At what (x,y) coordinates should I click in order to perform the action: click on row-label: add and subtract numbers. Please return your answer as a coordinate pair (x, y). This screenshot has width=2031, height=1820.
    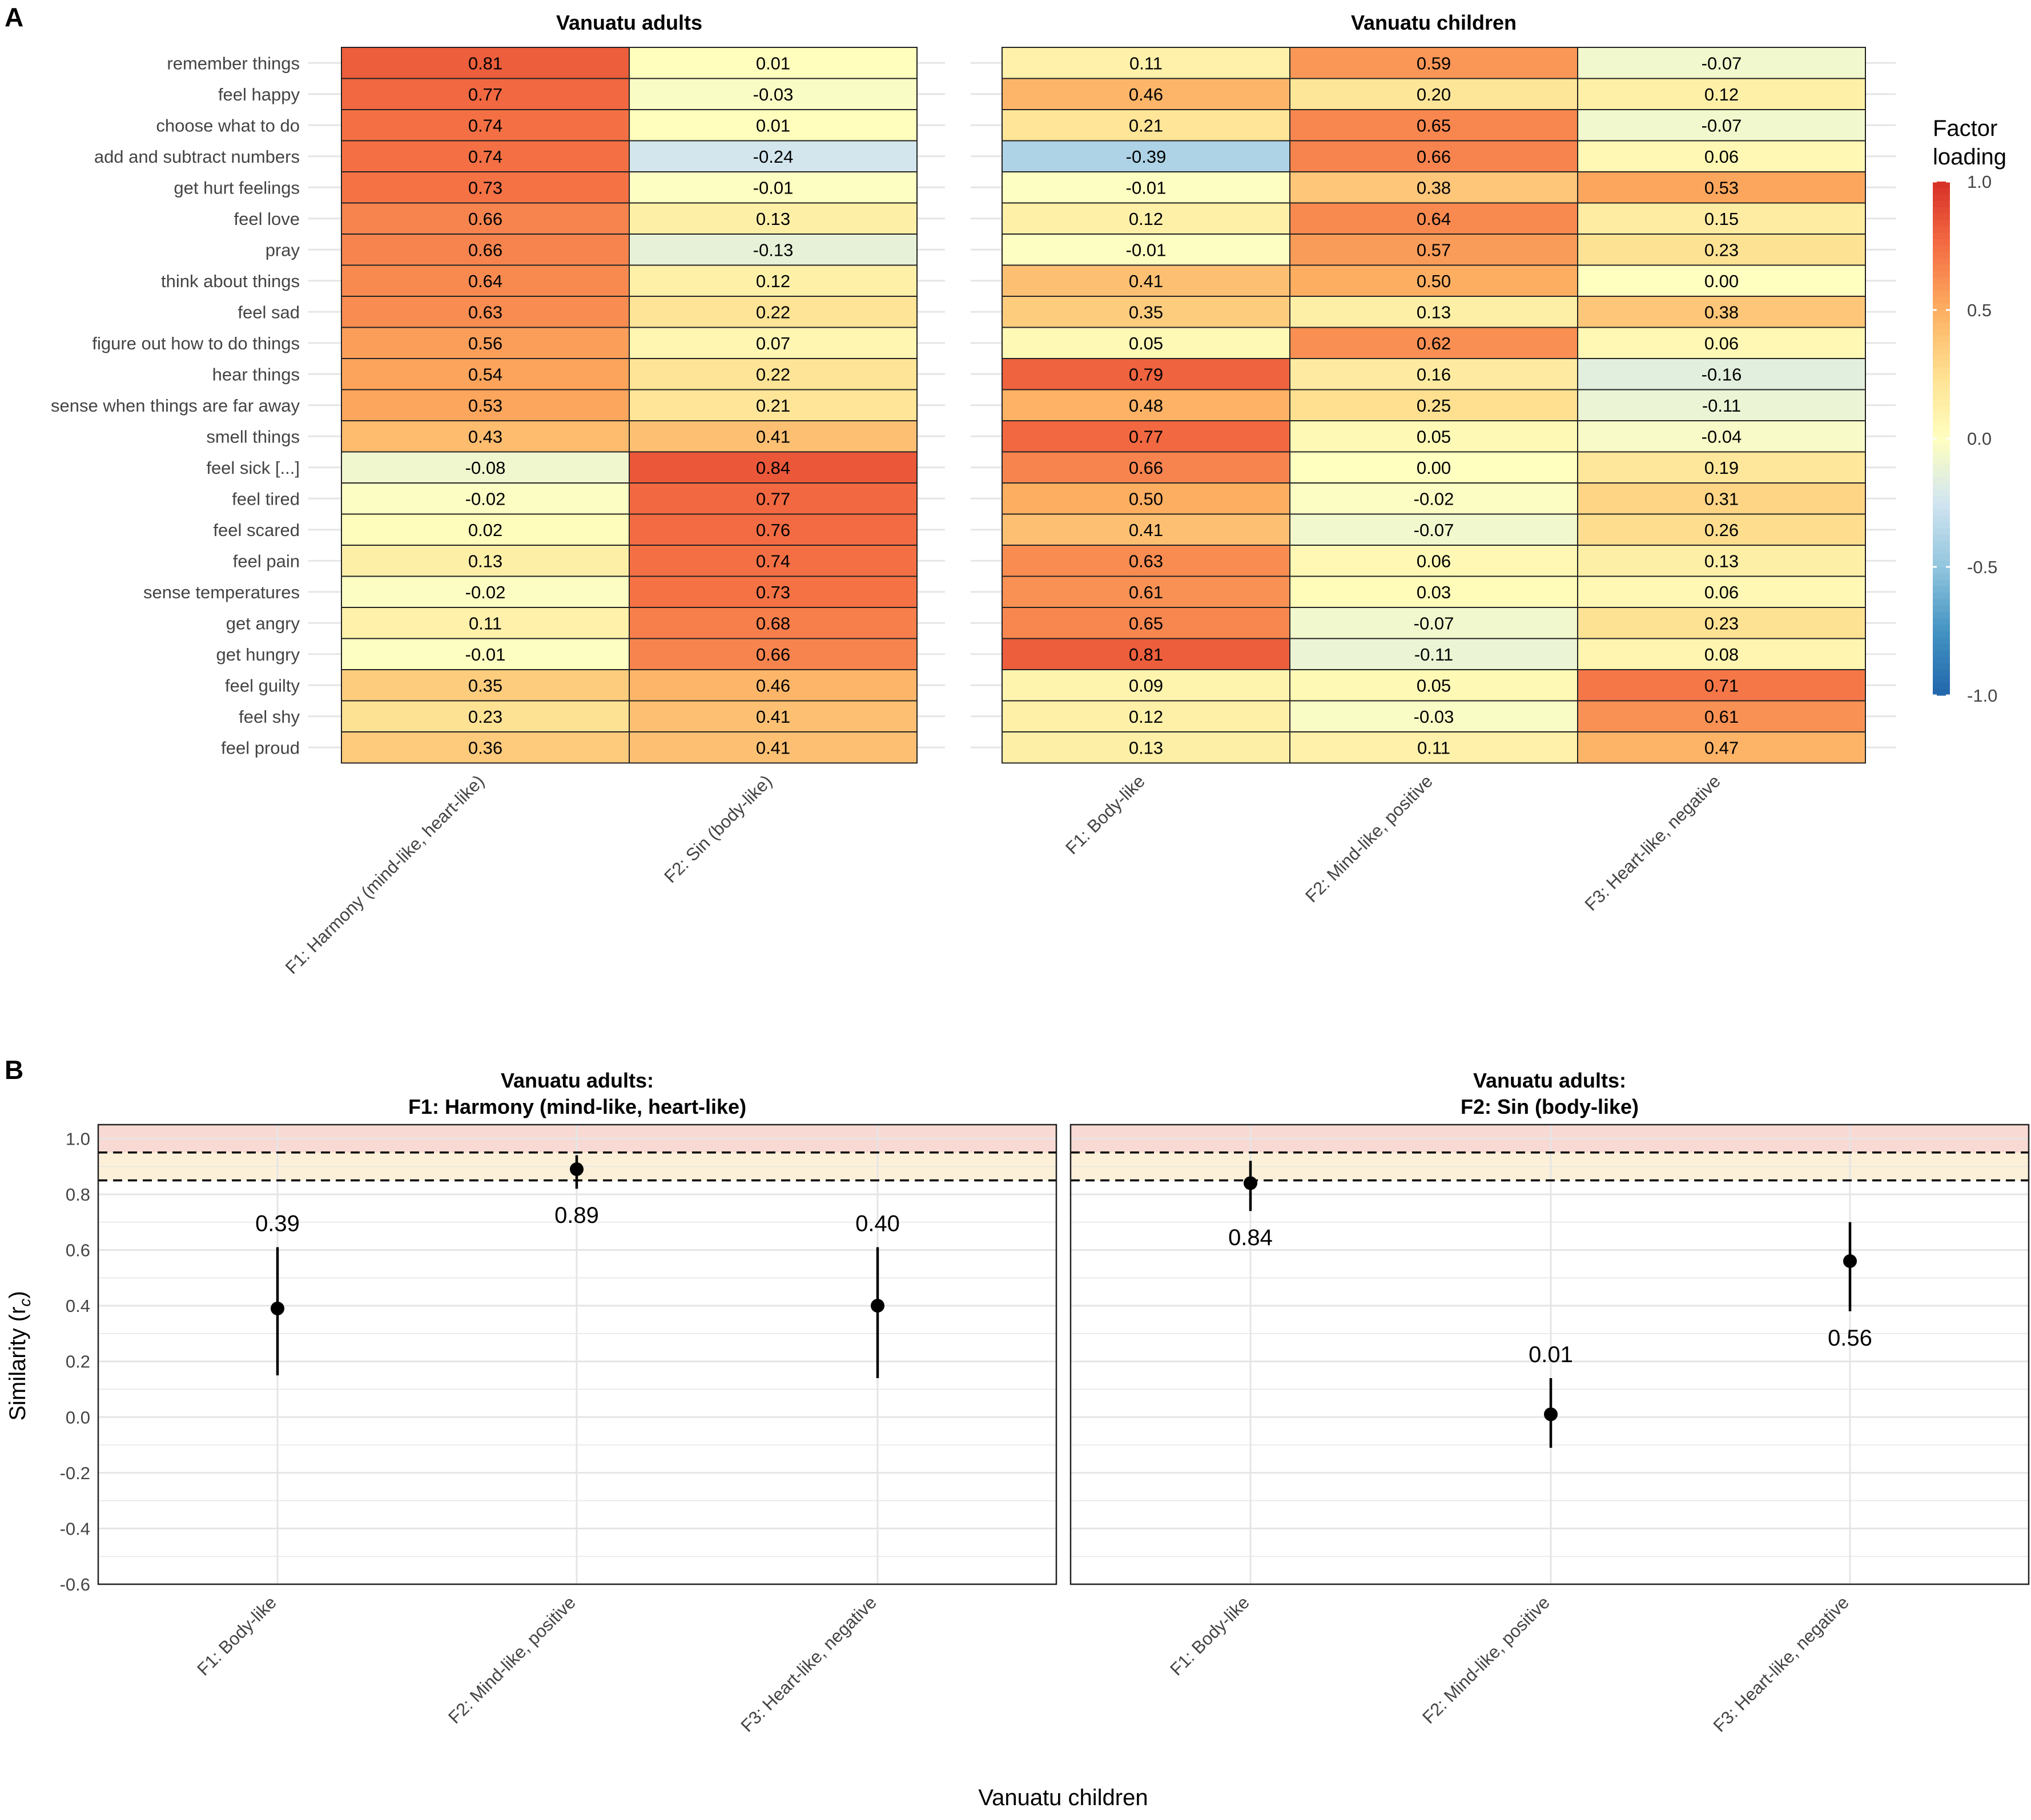
    Looking at the image, I should click on (197, 157).